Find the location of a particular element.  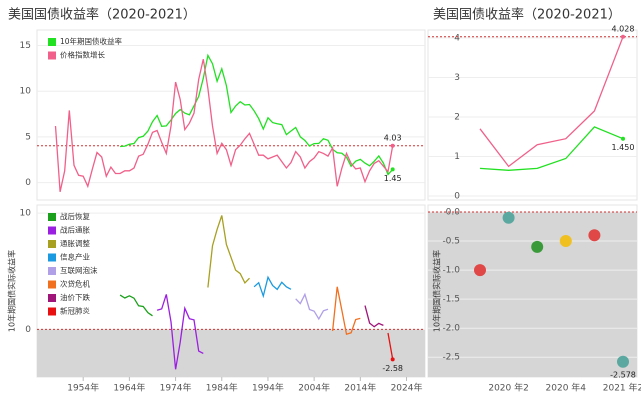

x-tick-label: 1964年 is located at coordinates (129, 388).